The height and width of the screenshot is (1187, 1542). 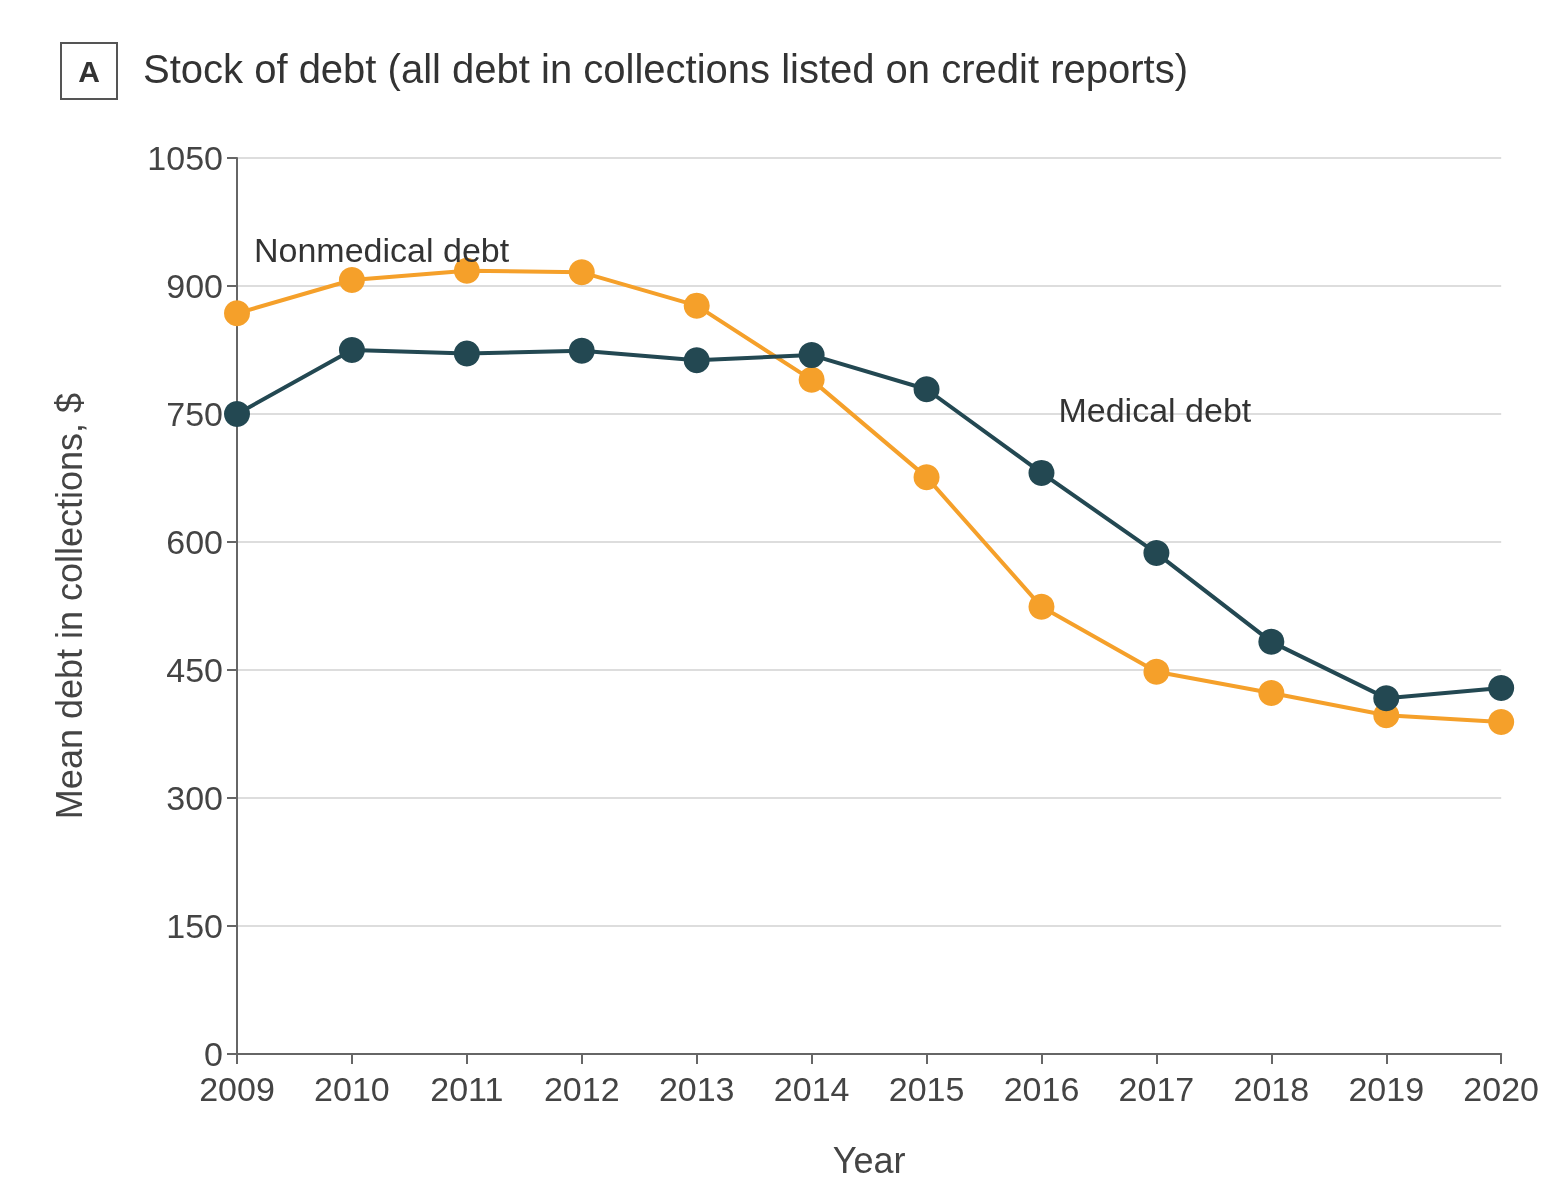 I want to click on x-tick-label: 2020, so click(x=1501, y=1089).